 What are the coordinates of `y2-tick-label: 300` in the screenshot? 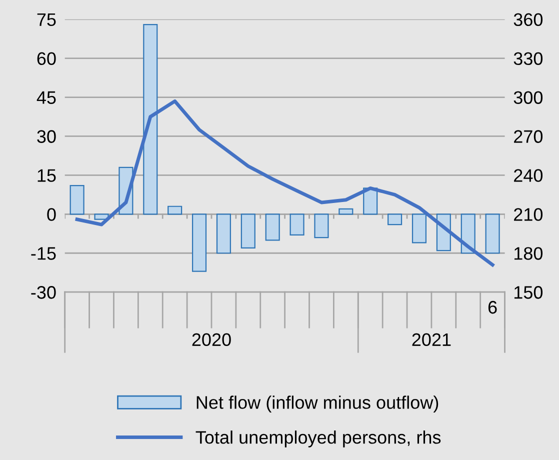 It's located at (528, 97).